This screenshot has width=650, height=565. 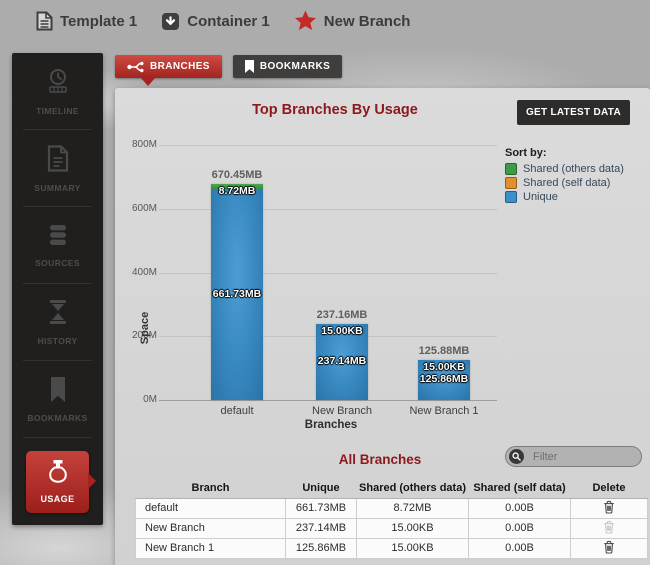 What do you see at coordinates (228, 21) in the screenshot?
I see `breadcrumb-label: Container 1` at bounding box center [228, 21].